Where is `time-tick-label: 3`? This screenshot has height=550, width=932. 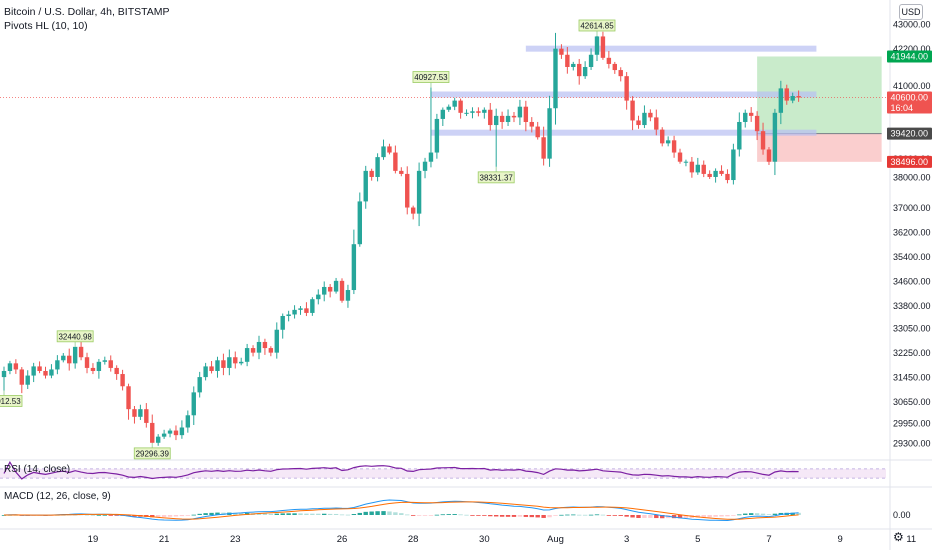
time-tick-label: 3 is located at coordinates (626, 539).